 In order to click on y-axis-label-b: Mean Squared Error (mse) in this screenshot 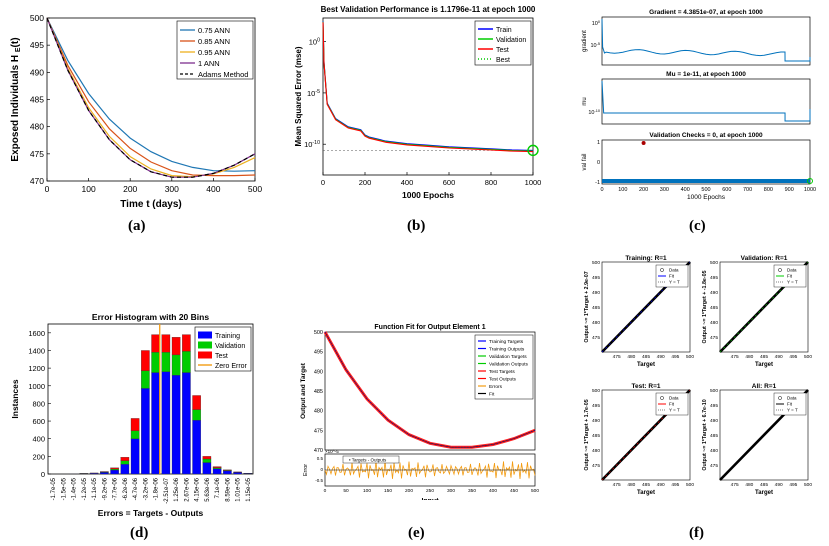, I will do `click(298, 96)`.